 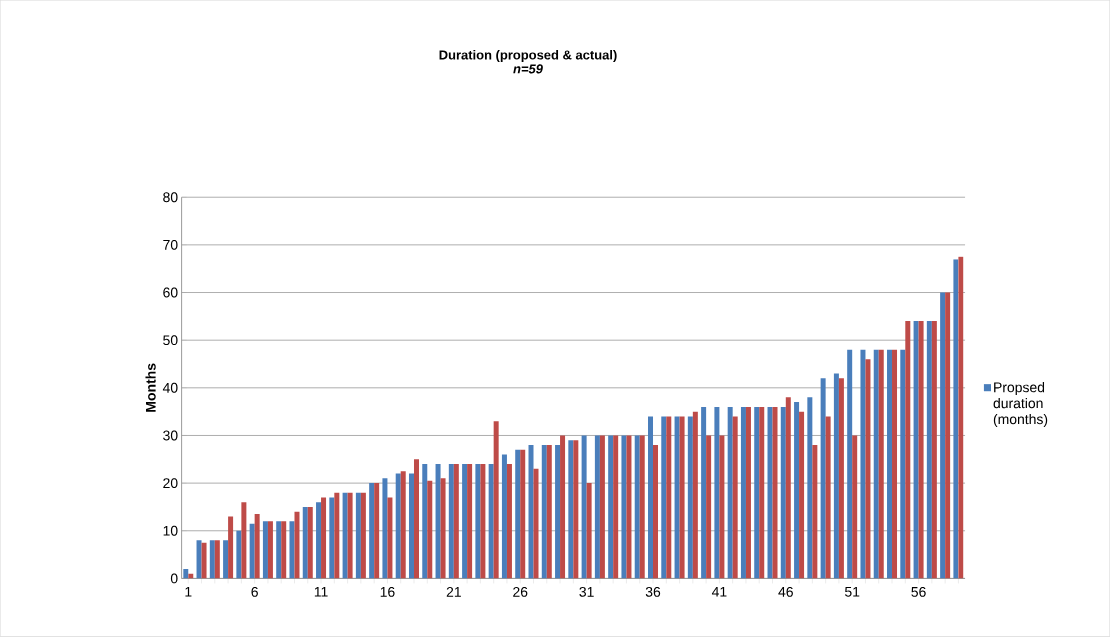 What do you see at coordinates (453, 592) in the screenshot?
I see `x-tick-label: 21` at bounding box center [453, 592].